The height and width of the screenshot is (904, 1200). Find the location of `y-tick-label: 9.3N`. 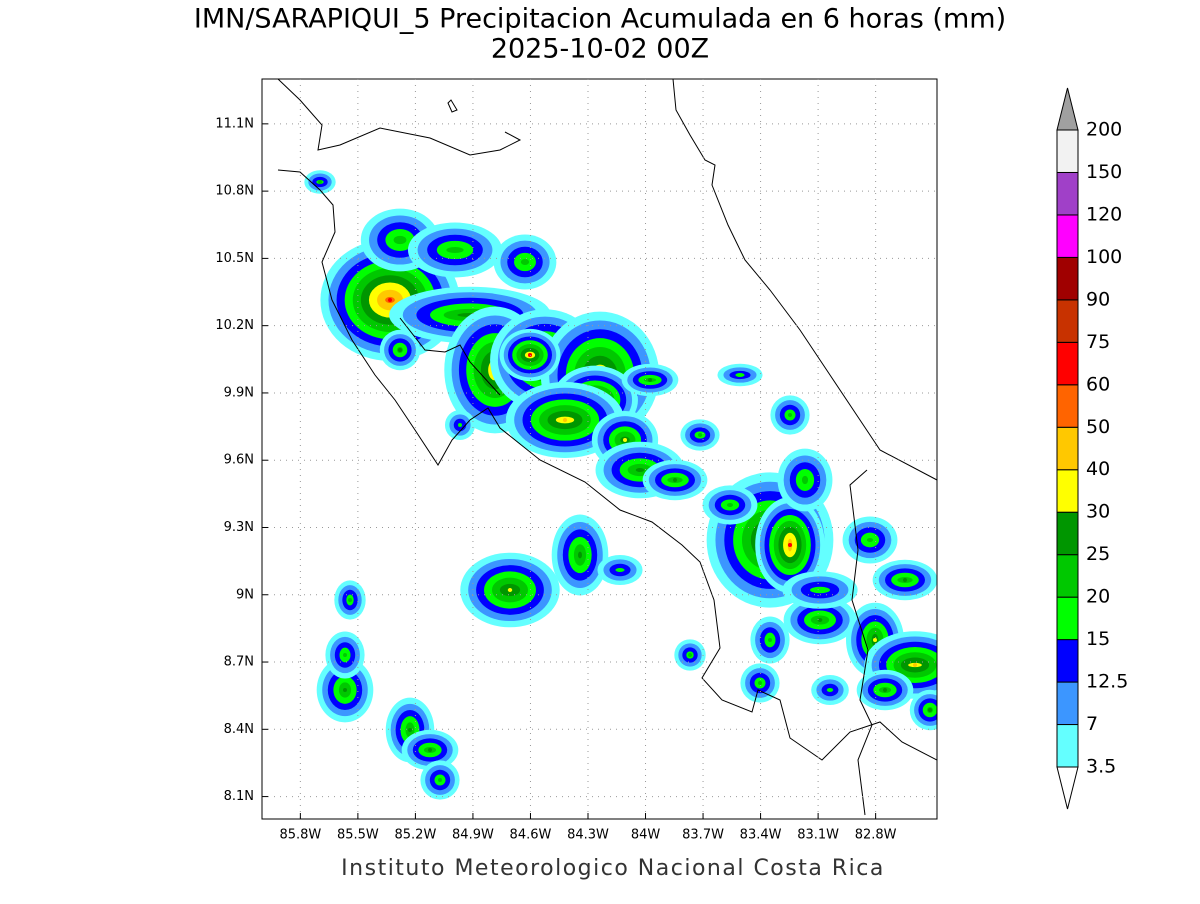

y-tick-label: 9.3N is located at coordinates (239, 527).